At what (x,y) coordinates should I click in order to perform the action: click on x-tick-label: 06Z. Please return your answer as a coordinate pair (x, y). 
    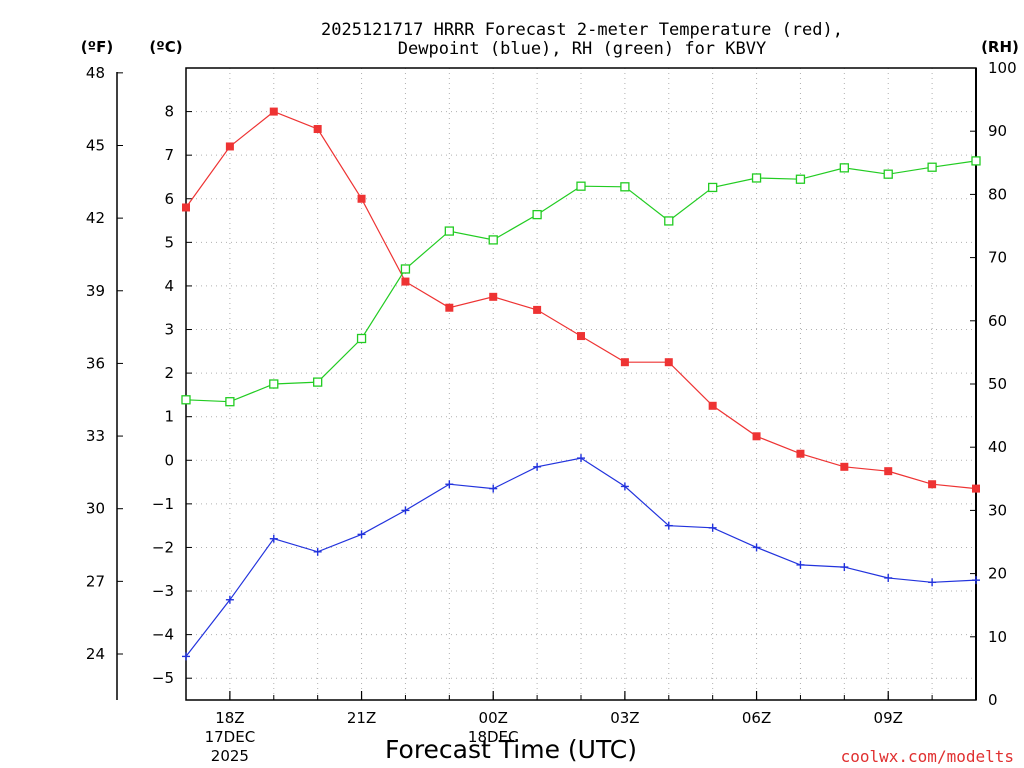
    Looking at the image, I should click on (756, 718).